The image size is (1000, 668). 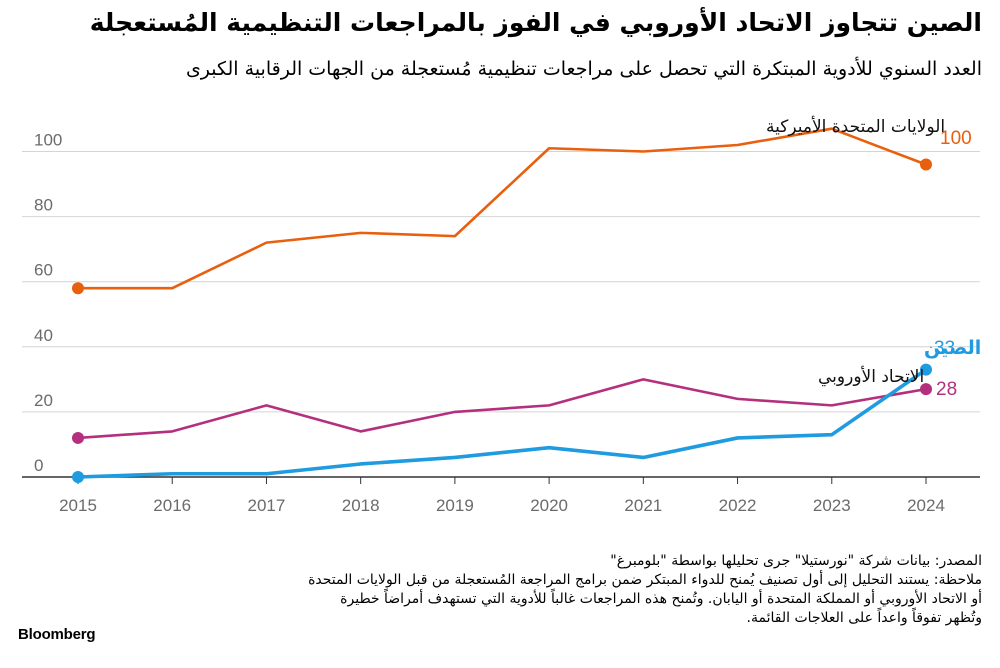 I want to click on end-label-china: 33, so click(x=944, y=348).